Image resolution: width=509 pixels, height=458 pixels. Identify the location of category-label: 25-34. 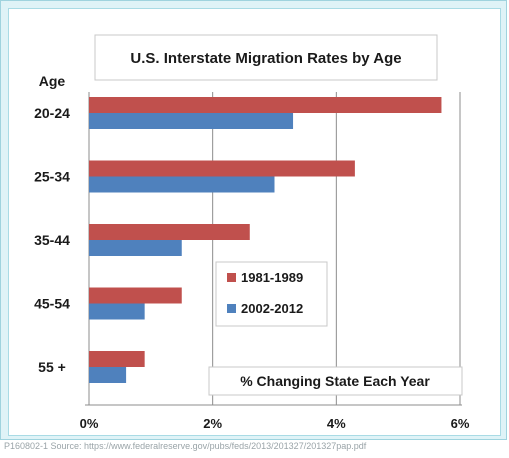
(52, 177).